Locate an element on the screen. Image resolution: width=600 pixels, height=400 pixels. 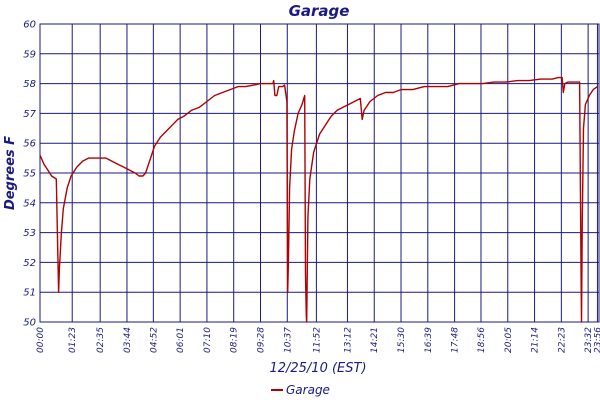
x-tick-label: 11:52 is located at coordinates (317, 340).